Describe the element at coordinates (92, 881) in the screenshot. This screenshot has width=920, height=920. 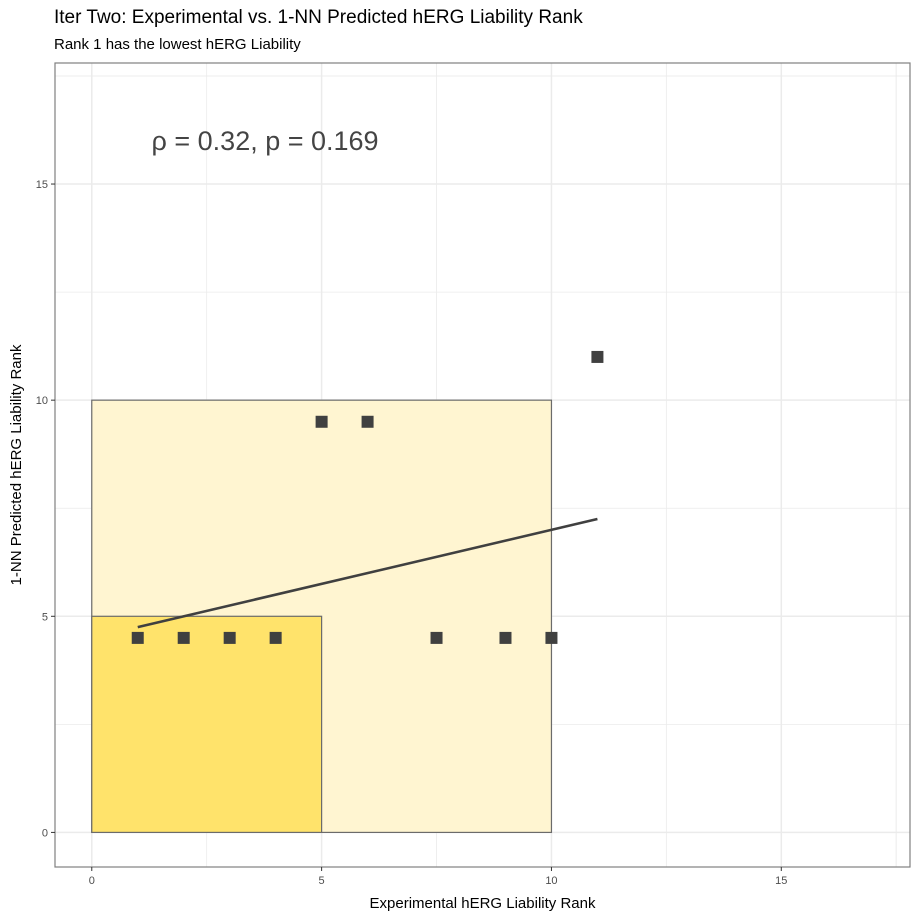
I see `x-tick-label-0: 0` at that location.